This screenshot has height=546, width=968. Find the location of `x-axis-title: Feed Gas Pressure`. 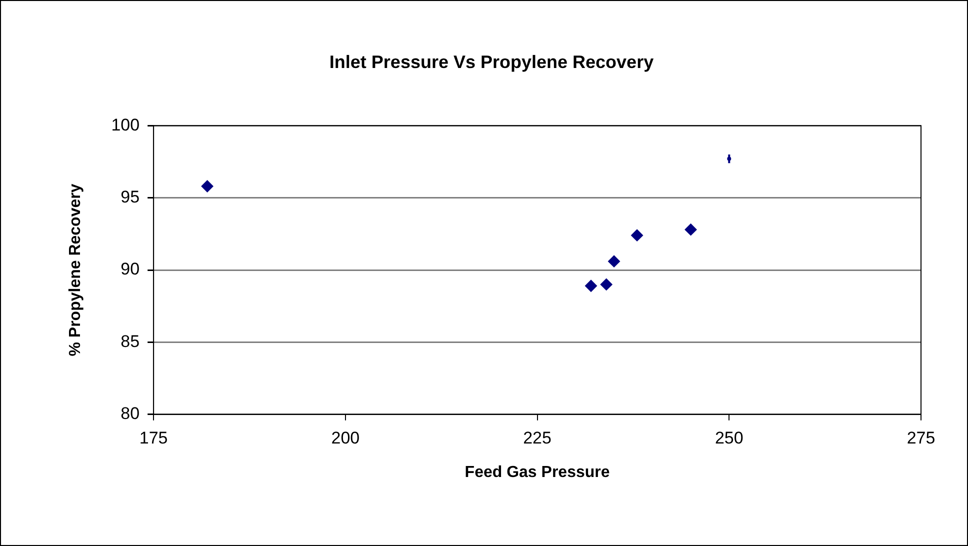

x-axis-title: Feed Gas Pressure is located at coordinates (537, 472).